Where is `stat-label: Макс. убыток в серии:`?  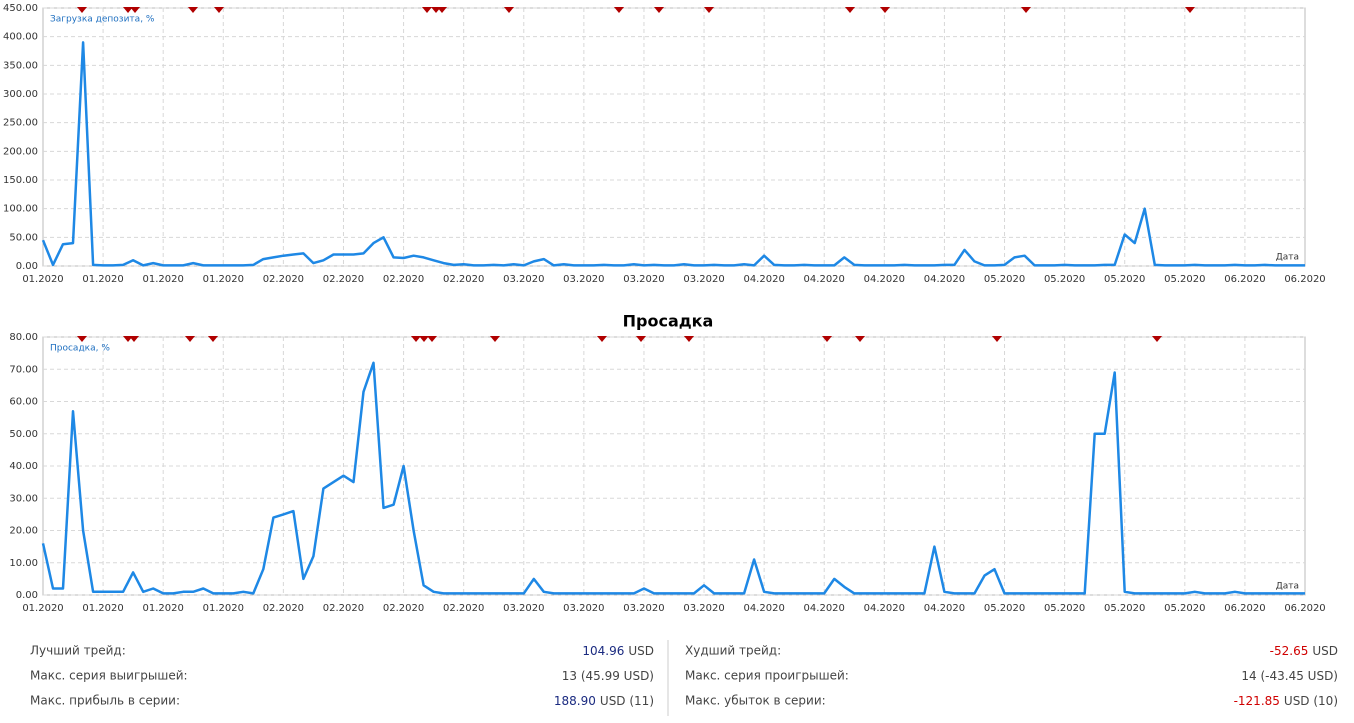
stat-label: Макс. убыток в серии: is located at coordinates (755, 701).